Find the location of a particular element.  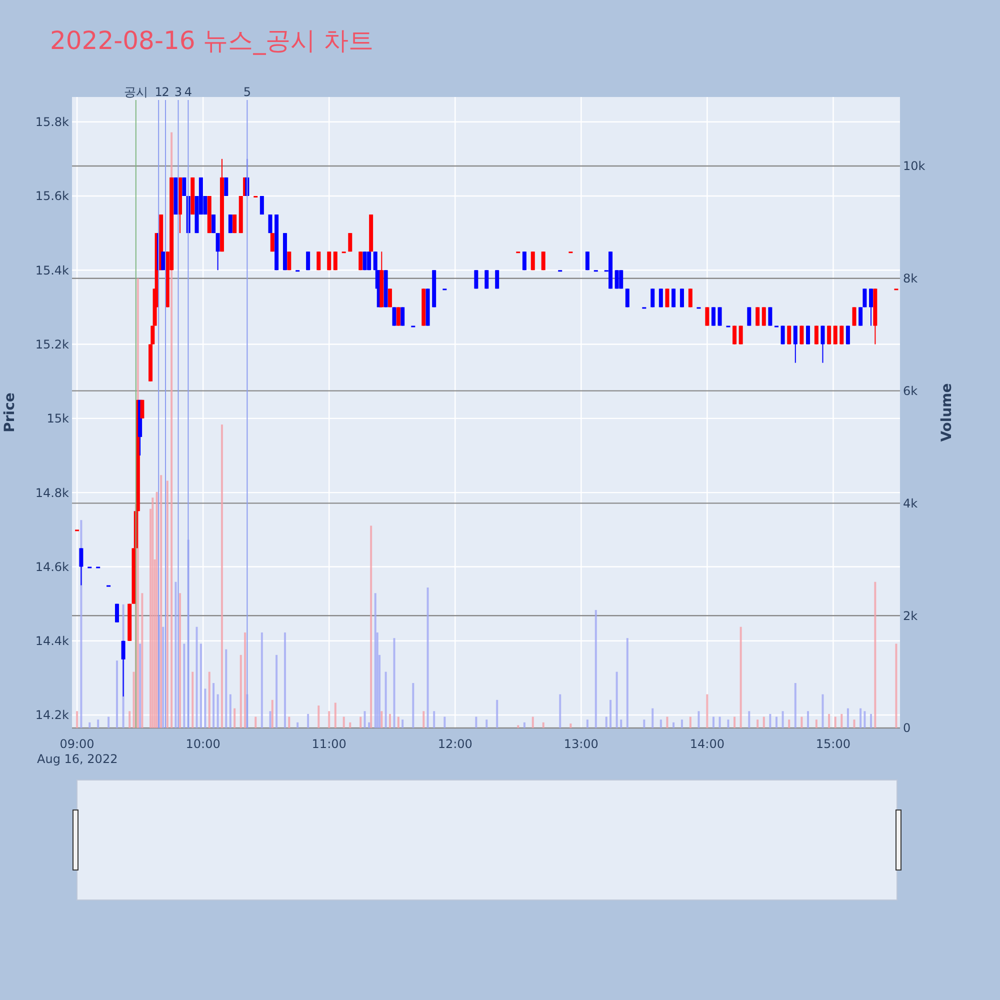

y2-tick-label: 0 is located at coordinates (907, 728).